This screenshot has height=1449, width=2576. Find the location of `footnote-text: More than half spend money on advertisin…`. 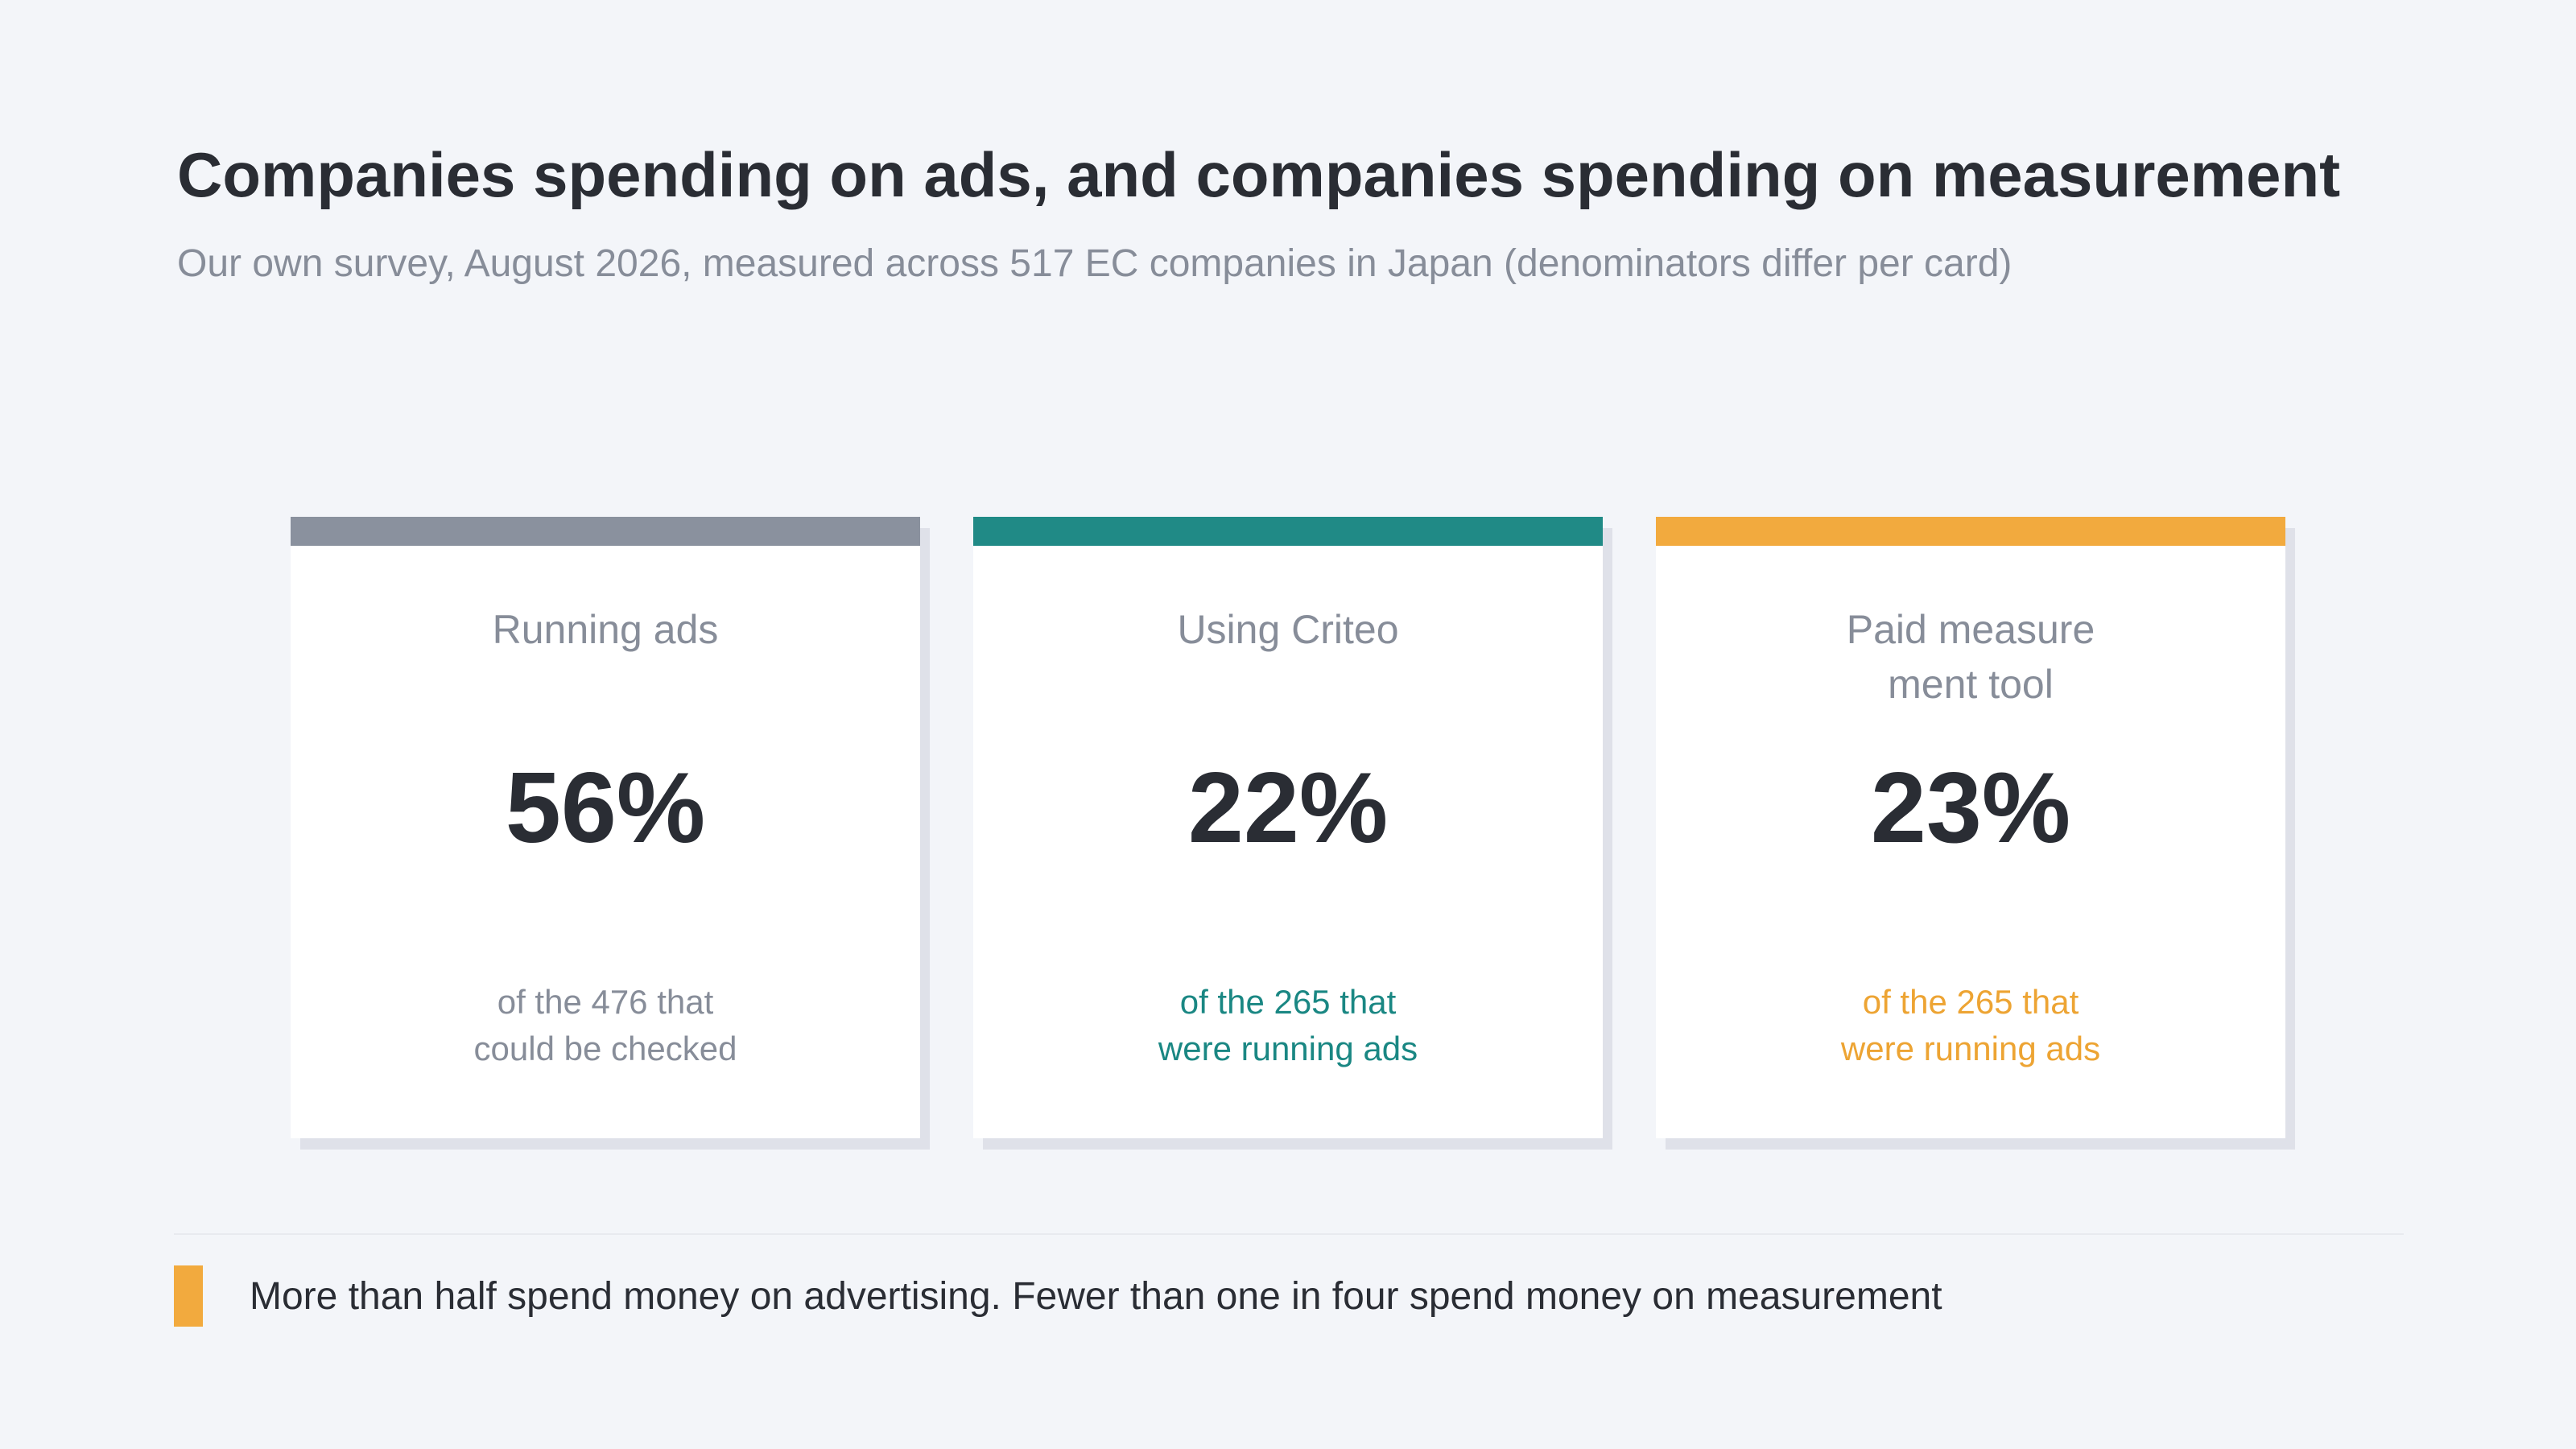

footnote-text: More than half spend money on advertisin… is located at coordinates (1096, 1296).